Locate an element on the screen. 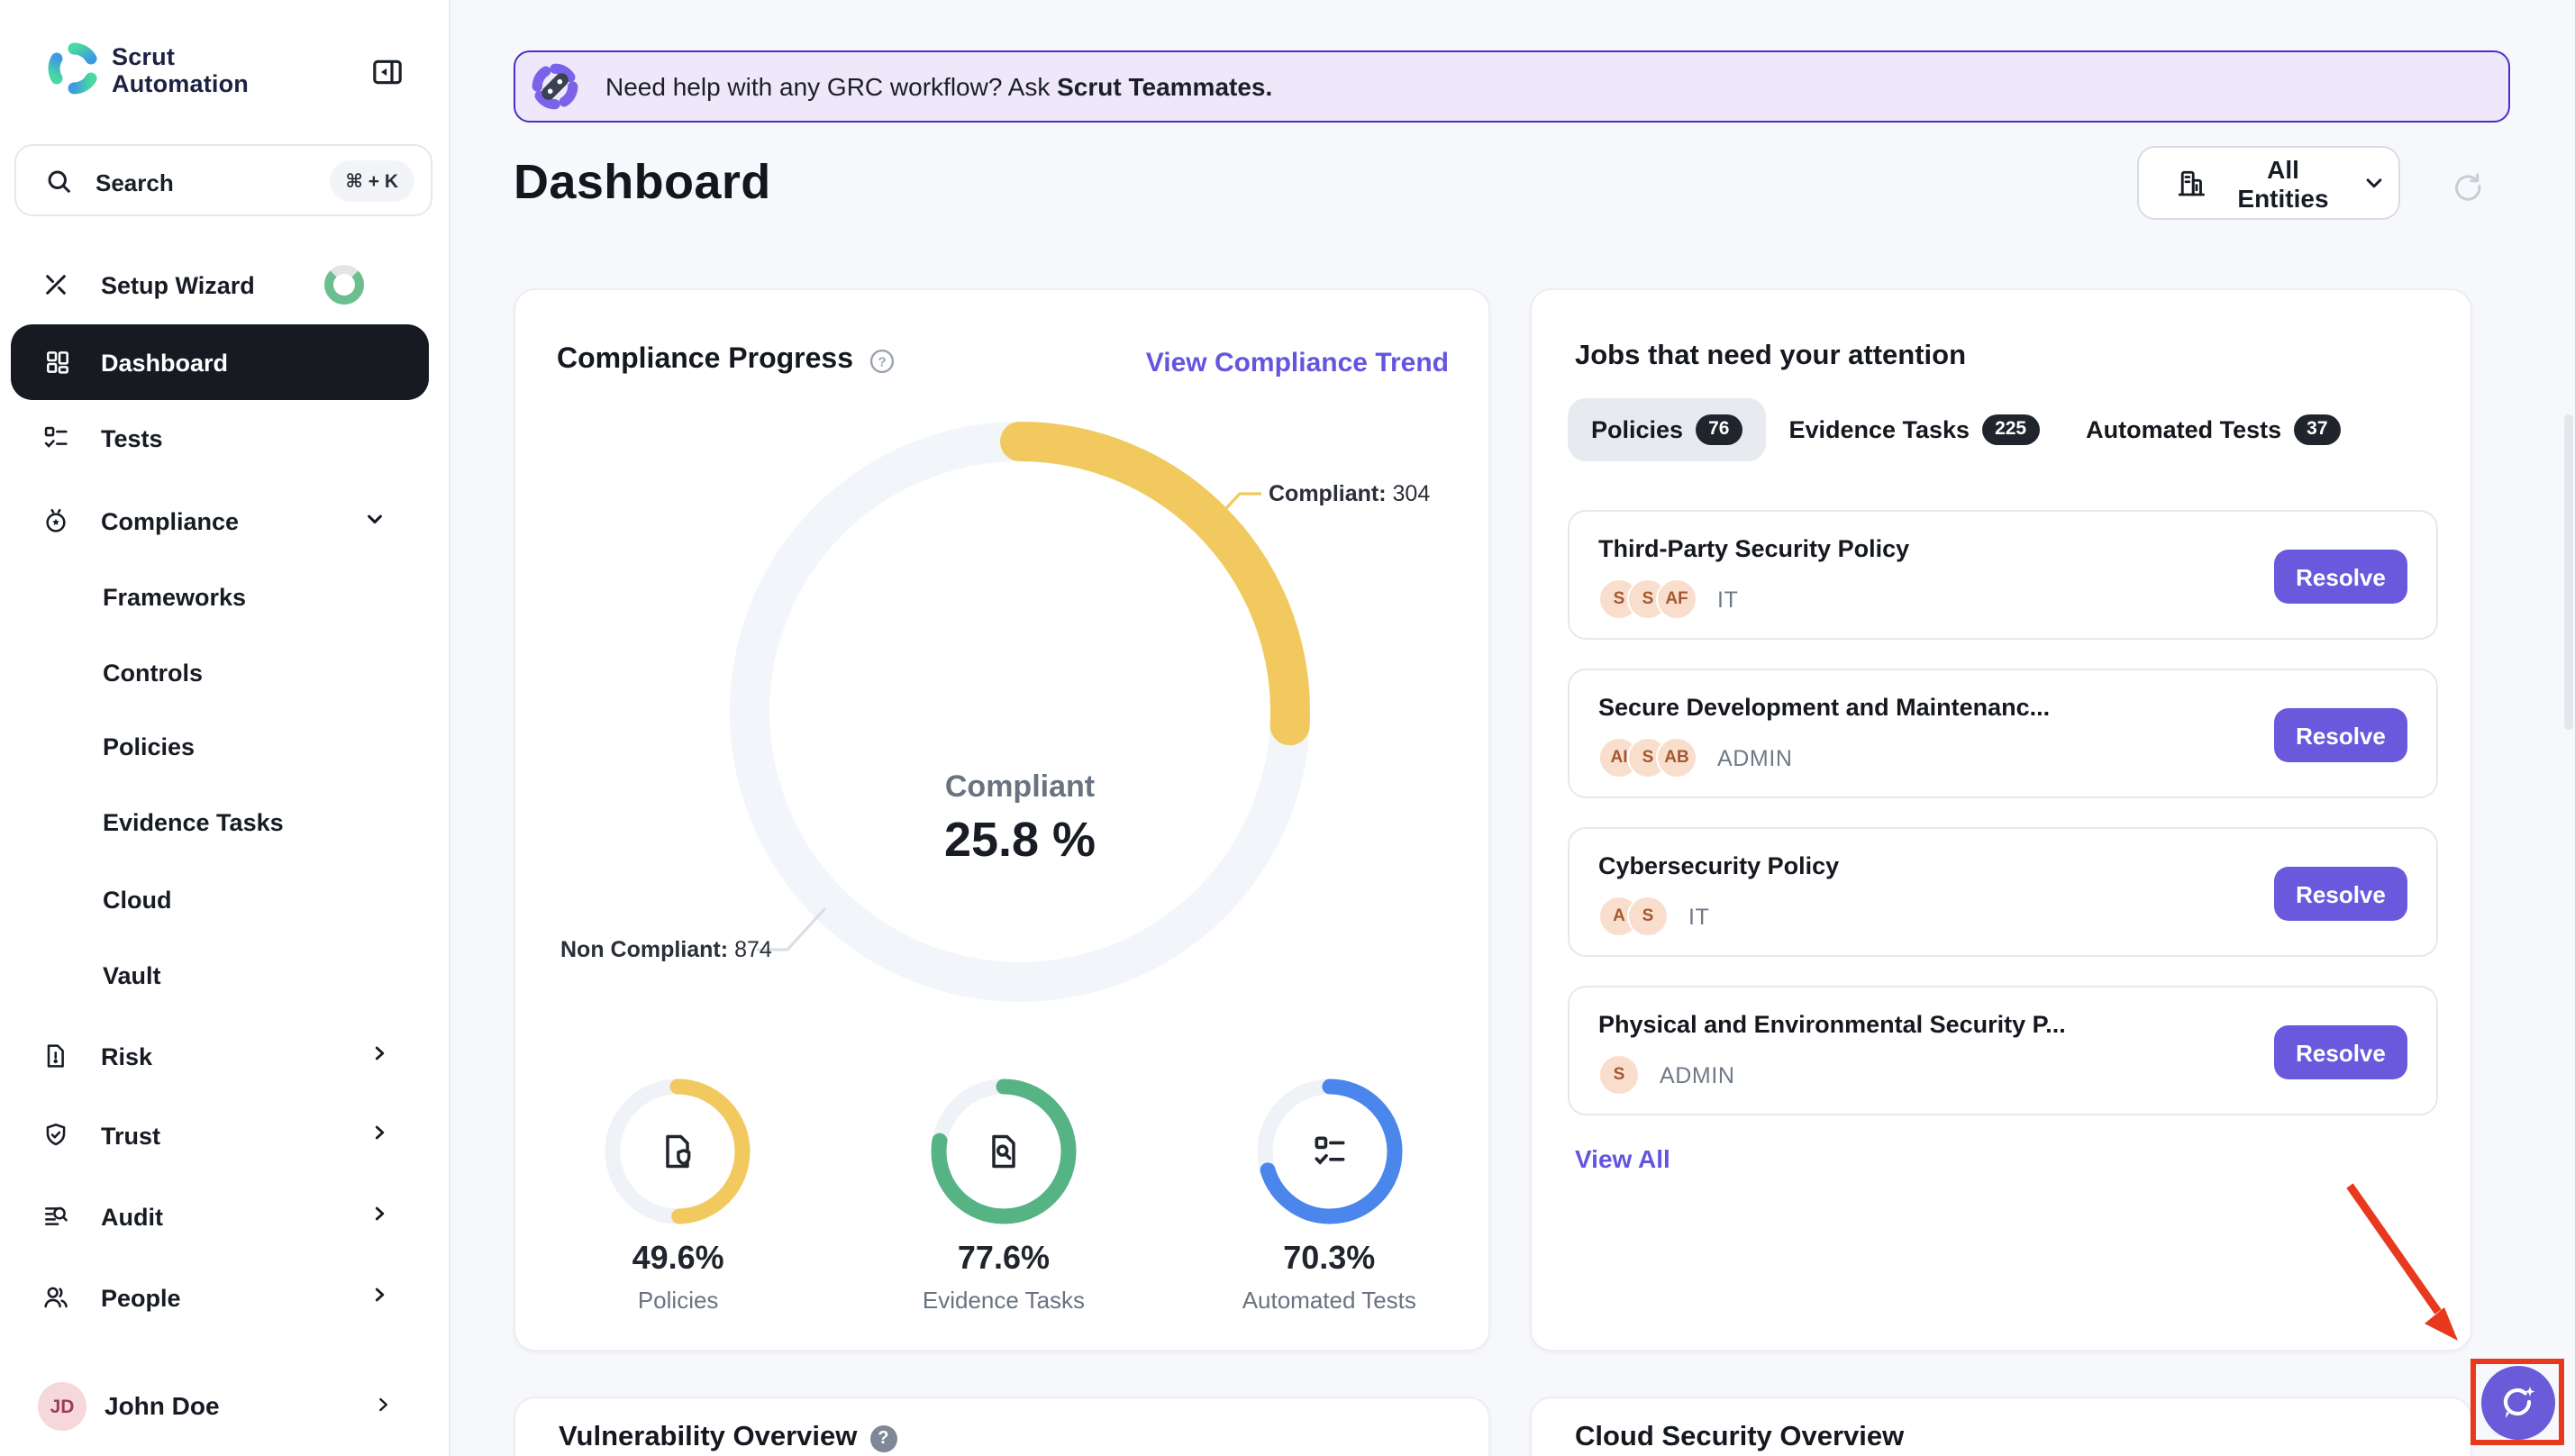 The height and width of the screenshot is (1456, 2575). sidebar-item-label: Dashboard is located at coordinates (165, 362).